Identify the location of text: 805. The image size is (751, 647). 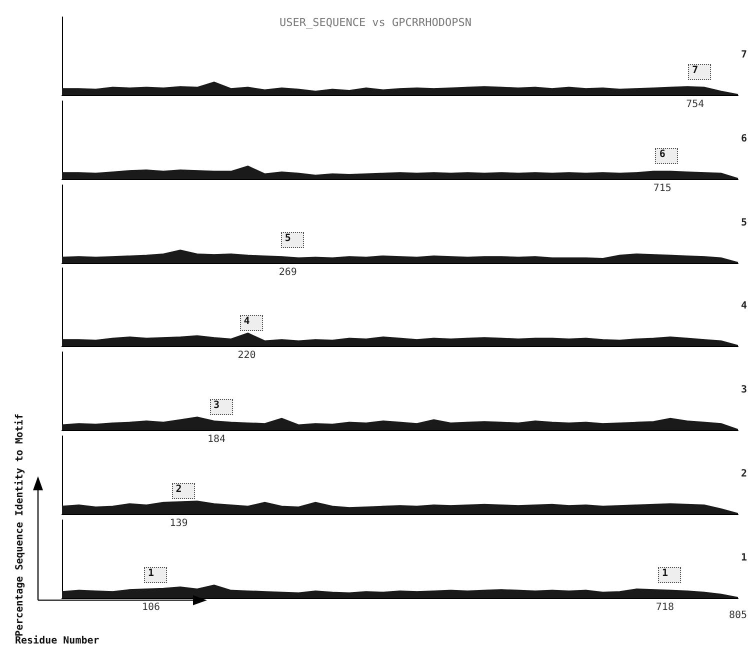
(738, 615).